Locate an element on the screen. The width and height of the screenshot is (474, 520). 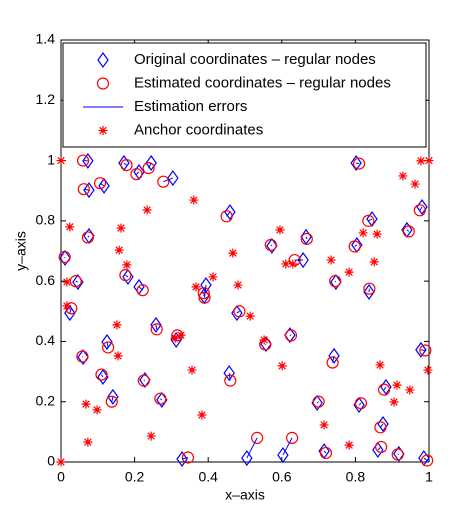
x-tick-label: 0.8 is located at coordinates (356, 477).